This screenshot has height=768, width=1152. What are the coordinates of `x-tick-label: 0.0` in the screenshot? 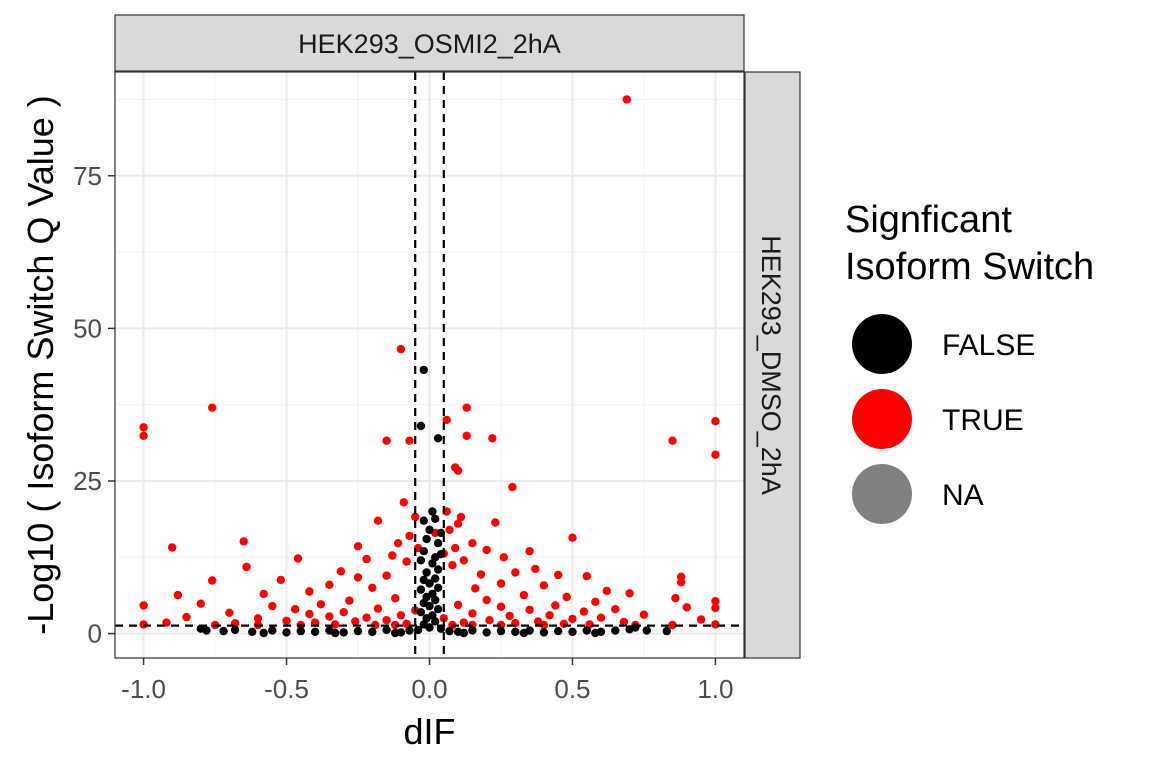 It's located at (429, 689).